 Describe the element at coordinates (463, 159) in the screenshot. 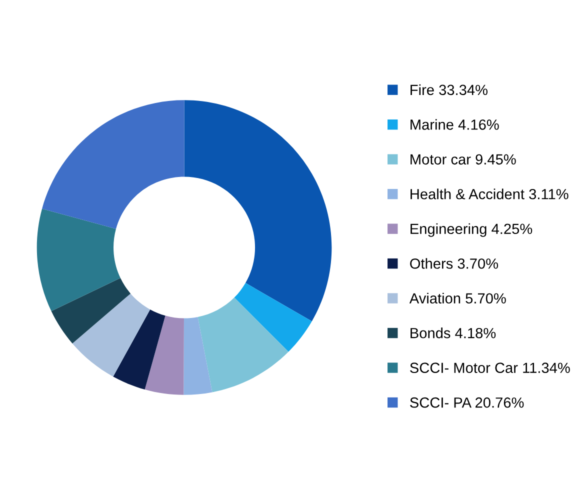

I see `legend-label: Motor car 9.45%` at that location.